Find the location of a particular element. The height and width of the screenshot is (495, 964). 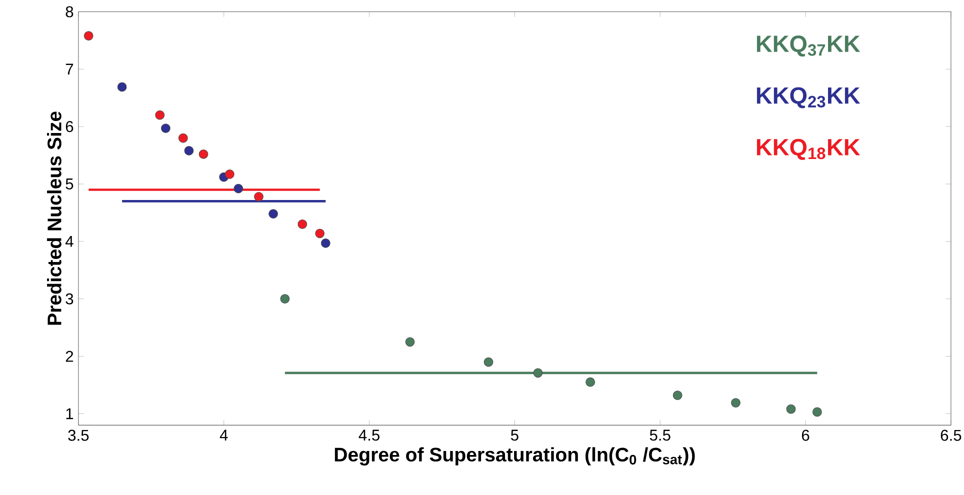

x-tick-label: 5 is located at coordinates (514, 435).